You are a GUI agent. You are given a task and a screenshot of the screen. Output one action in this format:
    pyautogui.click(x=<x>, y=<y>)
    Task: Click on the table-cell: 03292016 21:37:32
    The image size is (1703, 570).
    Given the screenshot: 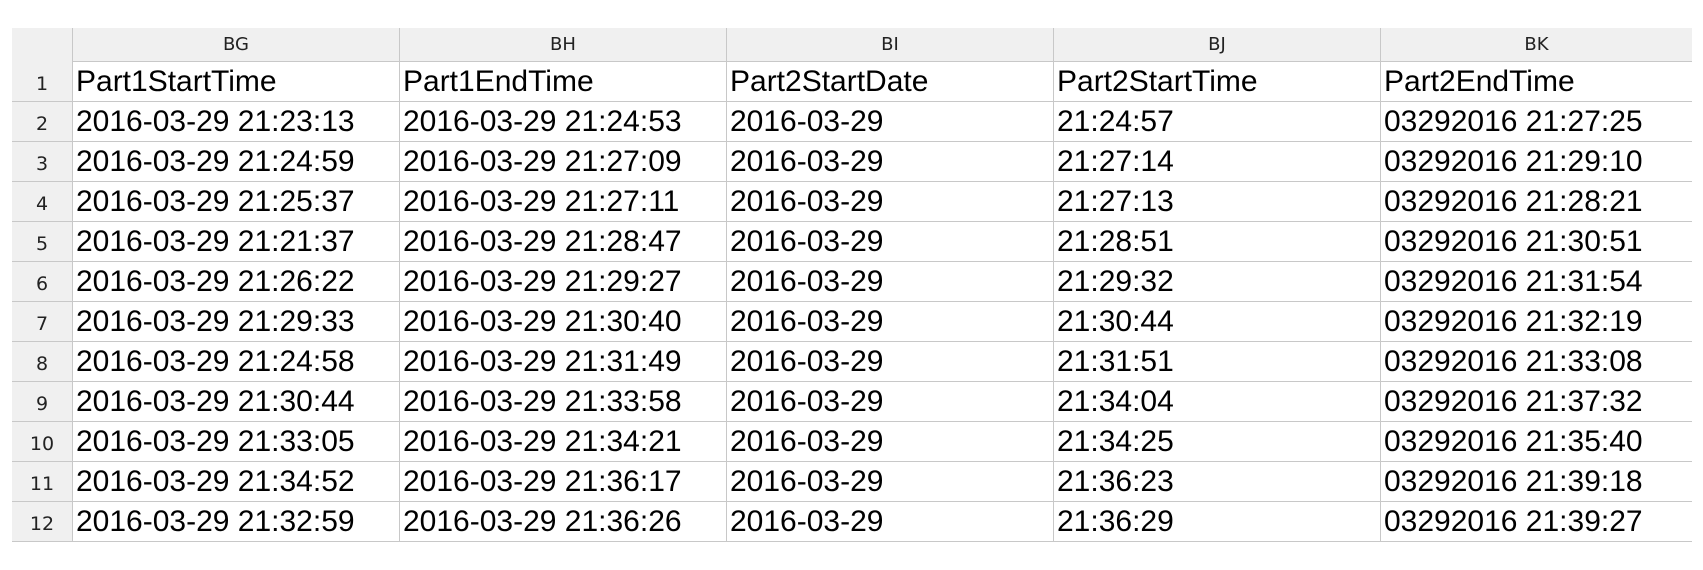 What is the action you would take?
    pyautogui.click(x=1536, y=402)
    